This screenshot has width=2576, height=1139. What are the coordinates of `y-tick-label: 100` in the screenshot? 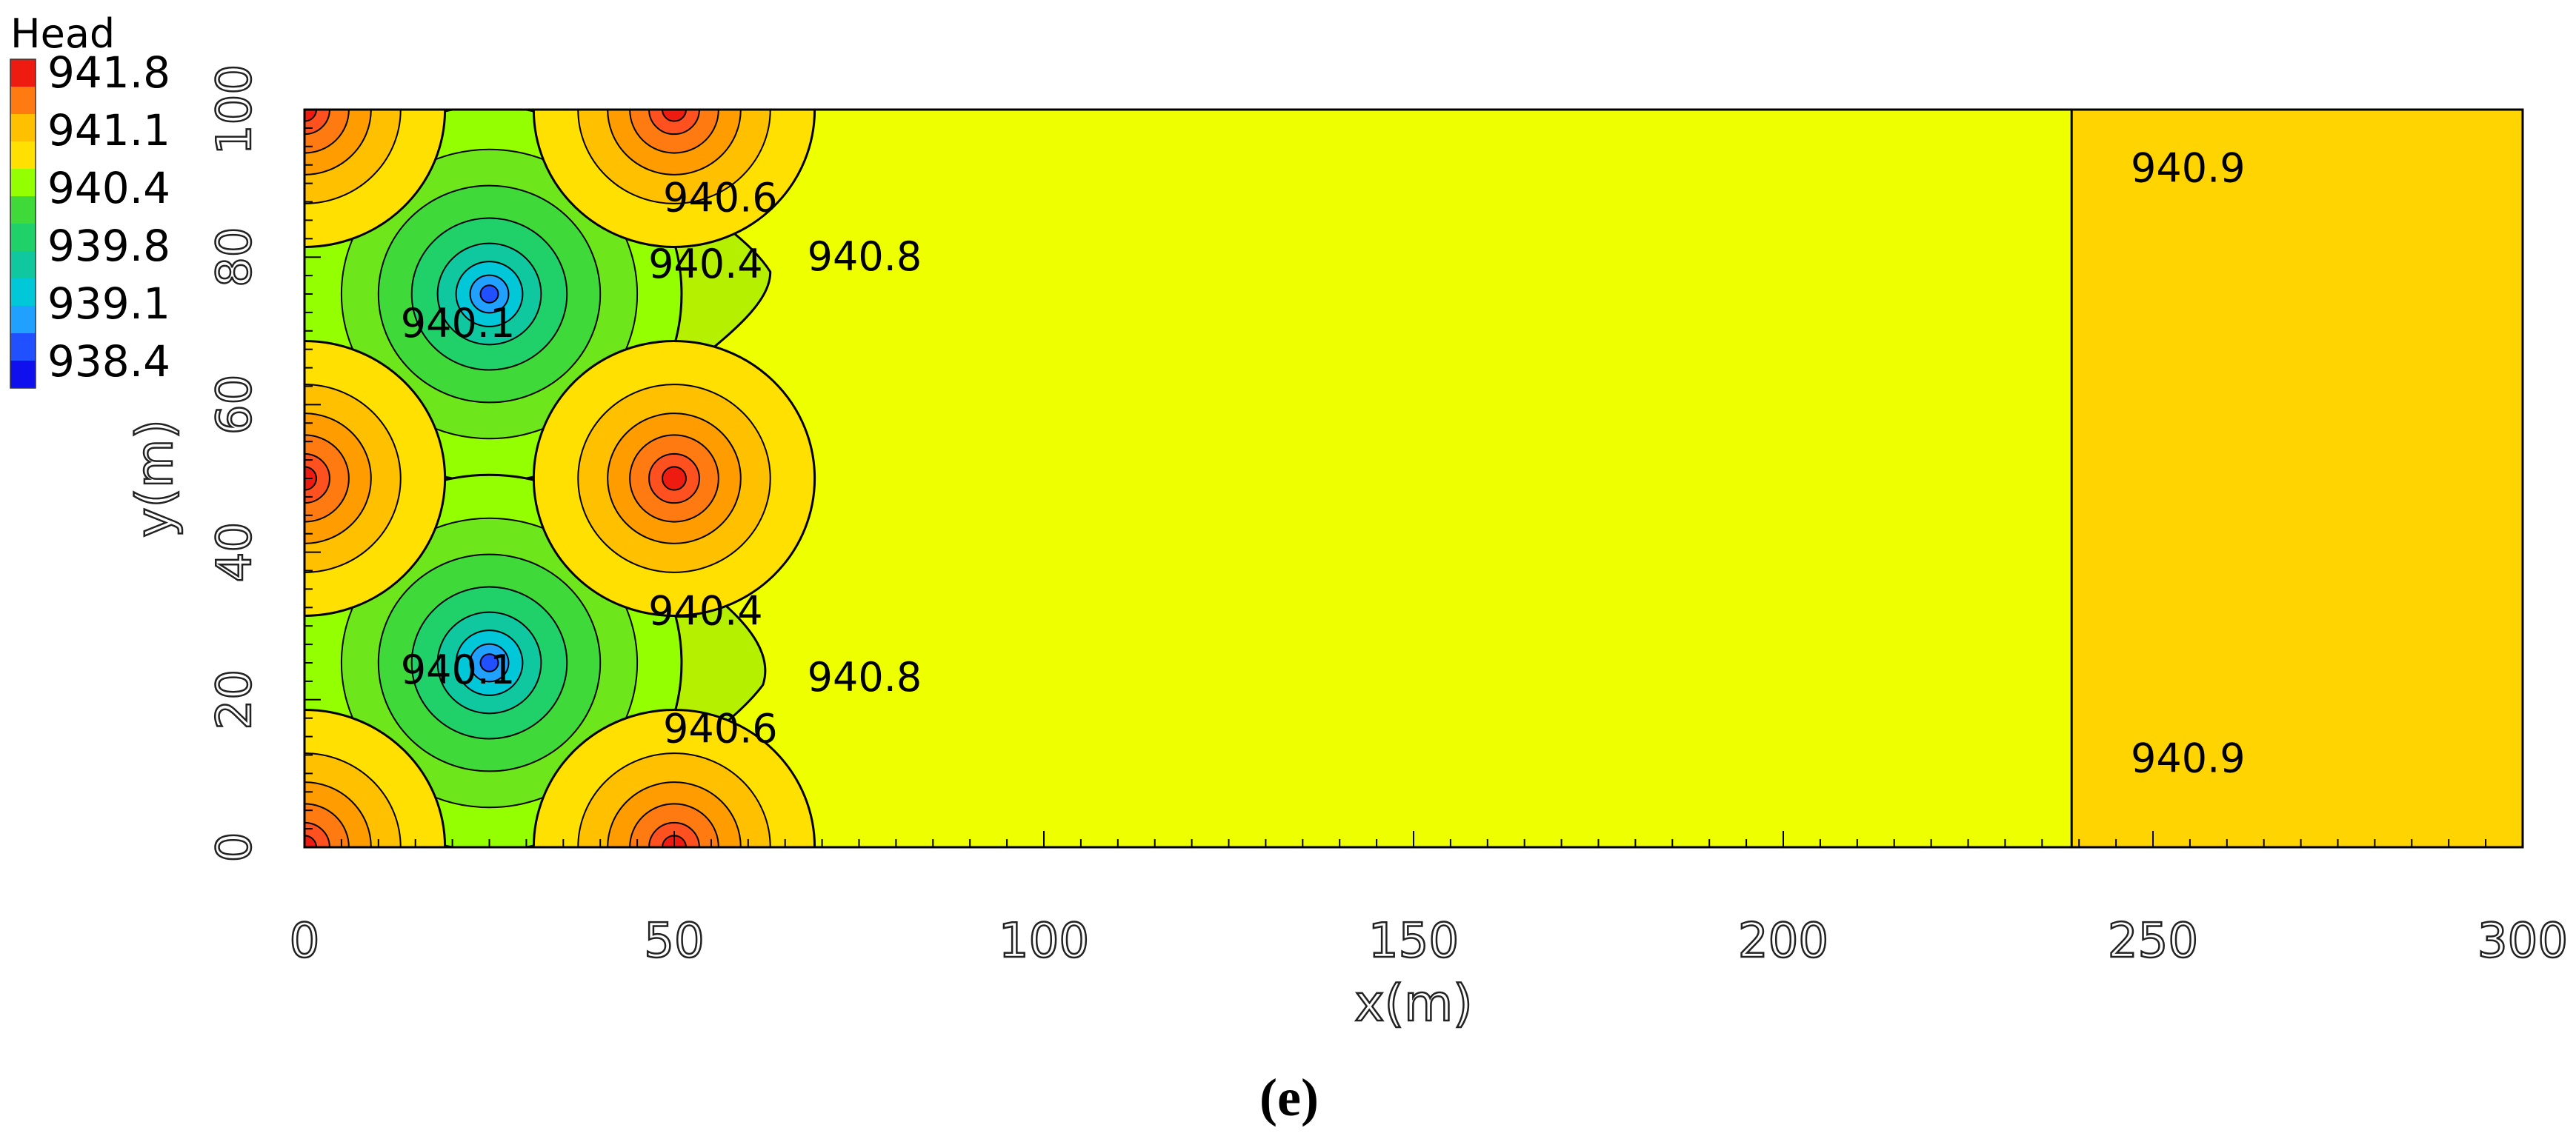 It's located at (234, 110).